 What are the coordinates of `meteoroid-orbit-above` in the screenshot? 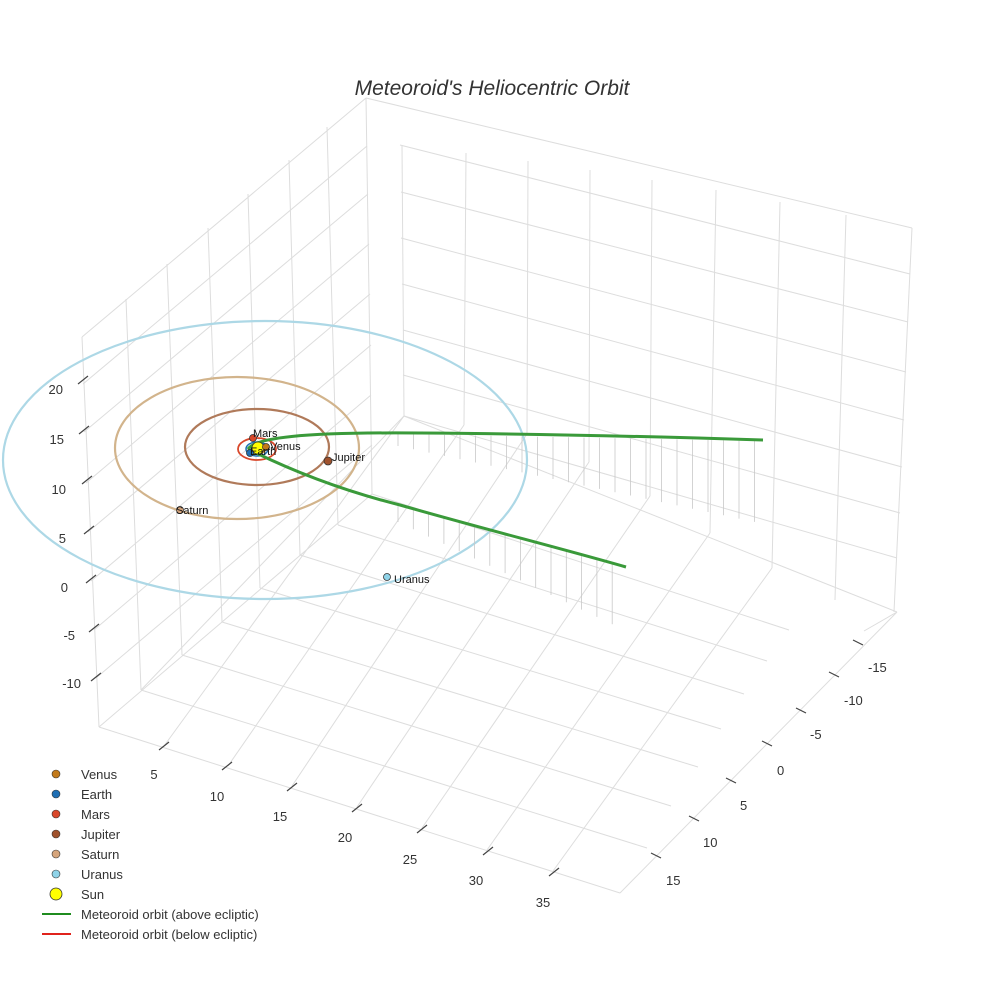 It's located at (505, 440).